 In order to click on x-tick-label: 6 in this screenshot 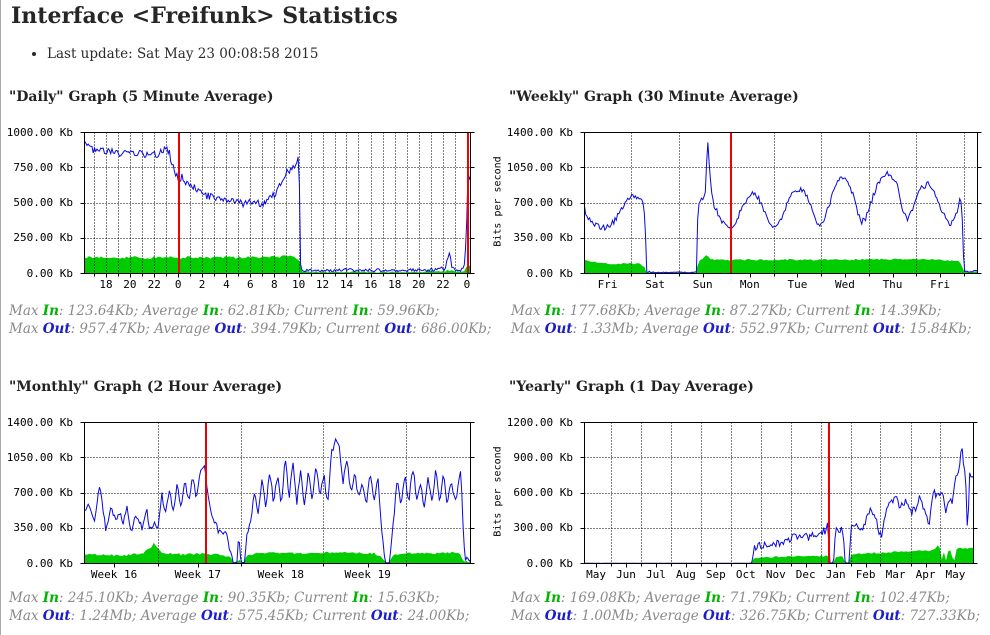, I will do `click(250, 284)`.